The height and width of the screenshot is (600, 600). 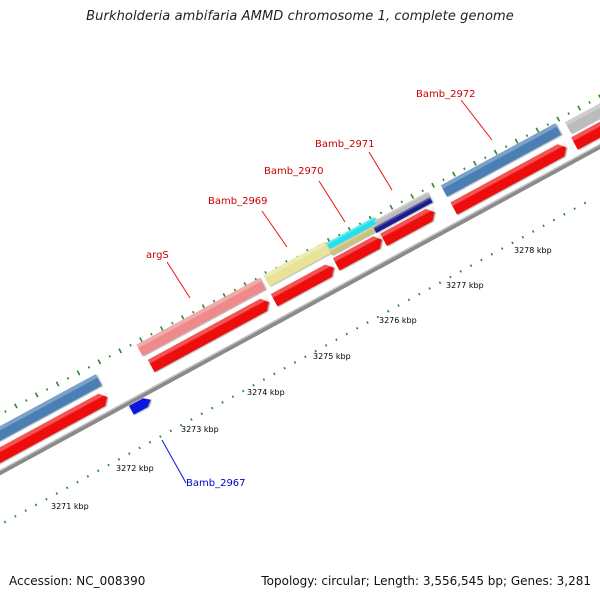 What do you see at coordinates (207, 329) in the screenshot?
I see `cds-arrow-args-shine` at bounding box center [207, 329].